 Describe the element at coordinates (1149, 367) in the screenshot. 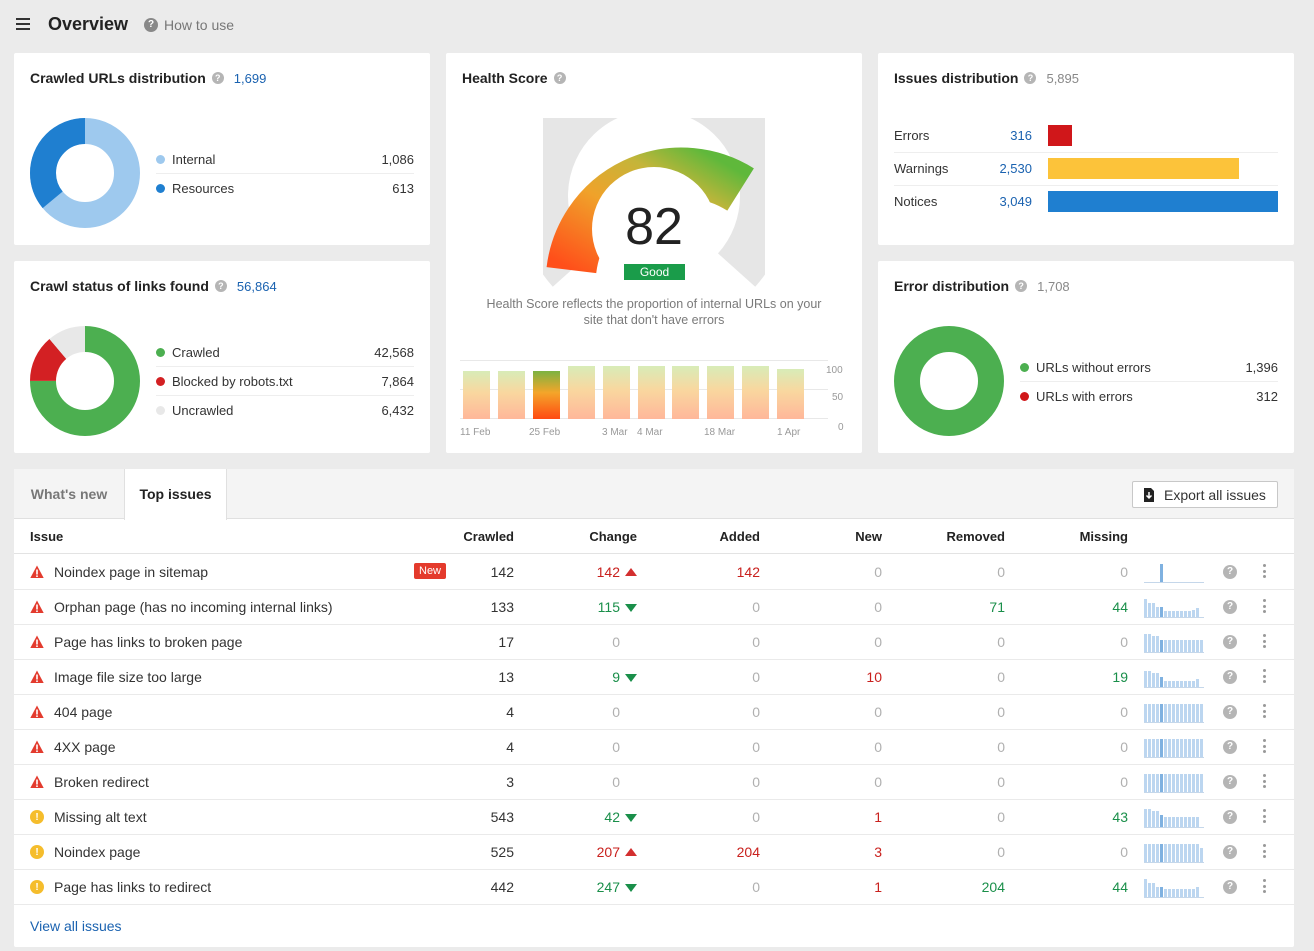

I see `legend-urls-without-errors: URLs without errors 1,396` at that location.